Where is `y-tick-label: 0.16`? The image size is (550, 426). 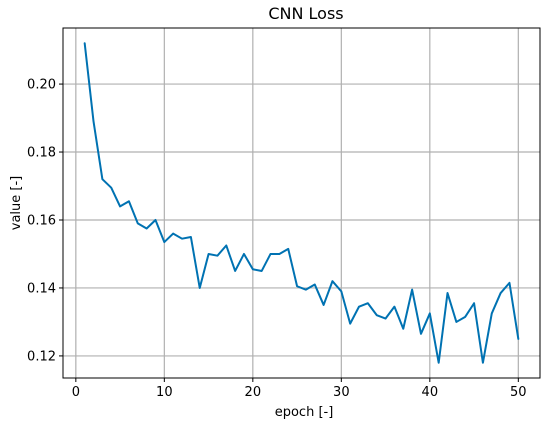 y-tick-label: 0.16 is located at coordinates (41, 220).